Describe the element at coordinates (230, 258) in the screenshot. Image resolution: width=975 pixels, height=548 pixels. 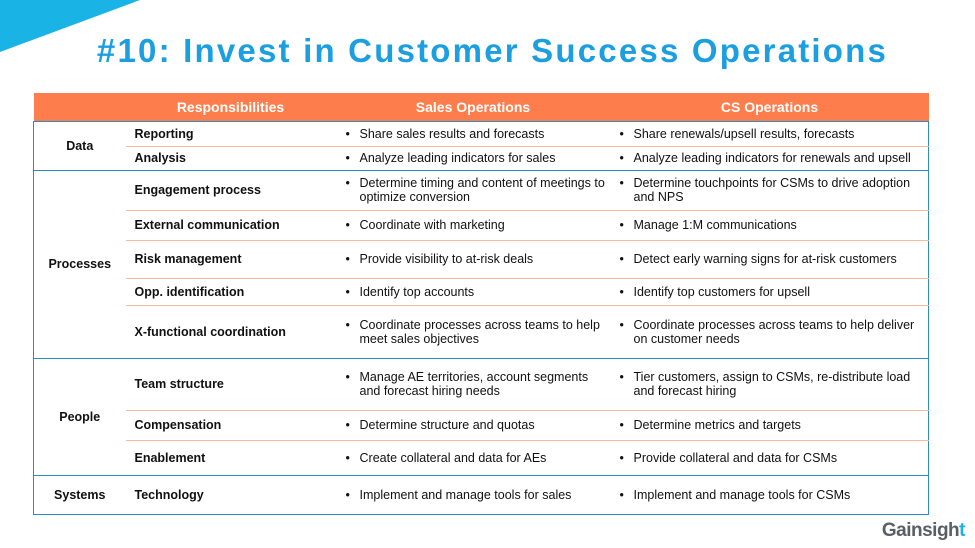
I see `responsibility-cell: Risk management` at that location.